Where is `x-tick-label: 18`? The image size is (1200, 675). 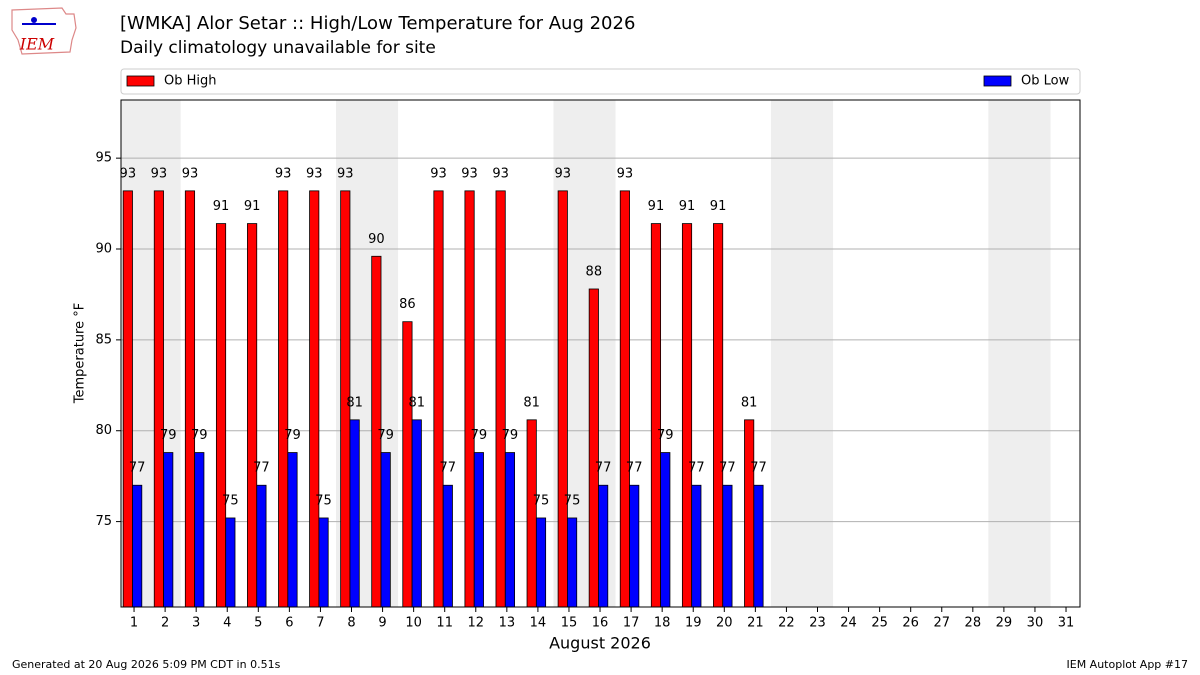 x-tick-label: 18 is located at coordinates (662, 623).